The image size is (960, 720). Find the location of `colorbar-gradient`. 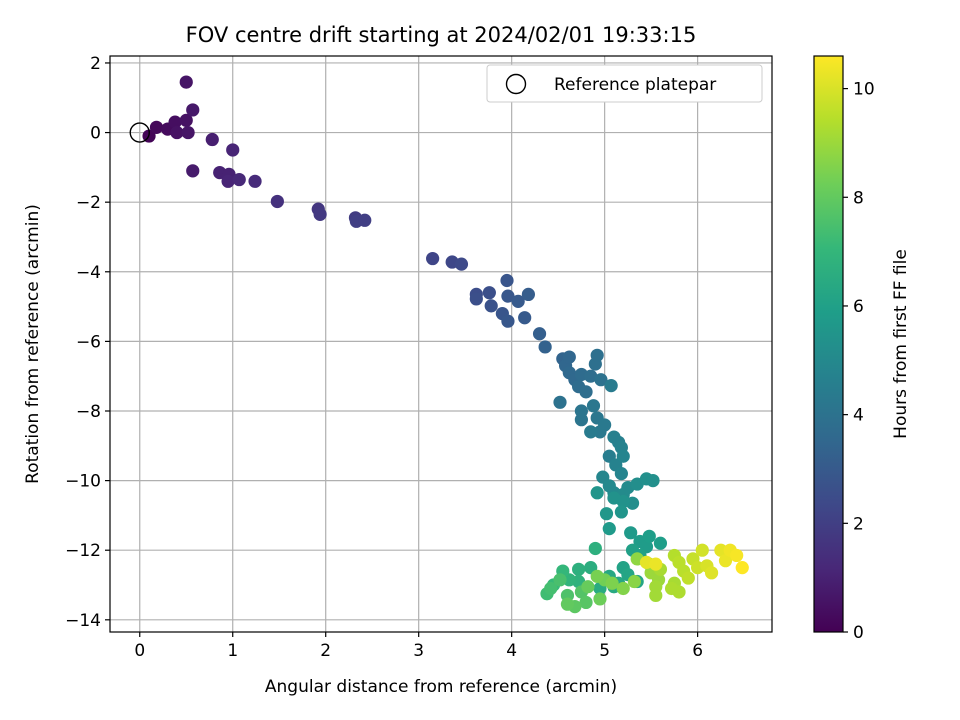

colorbar-gradient is located at coordinates (828, 344).